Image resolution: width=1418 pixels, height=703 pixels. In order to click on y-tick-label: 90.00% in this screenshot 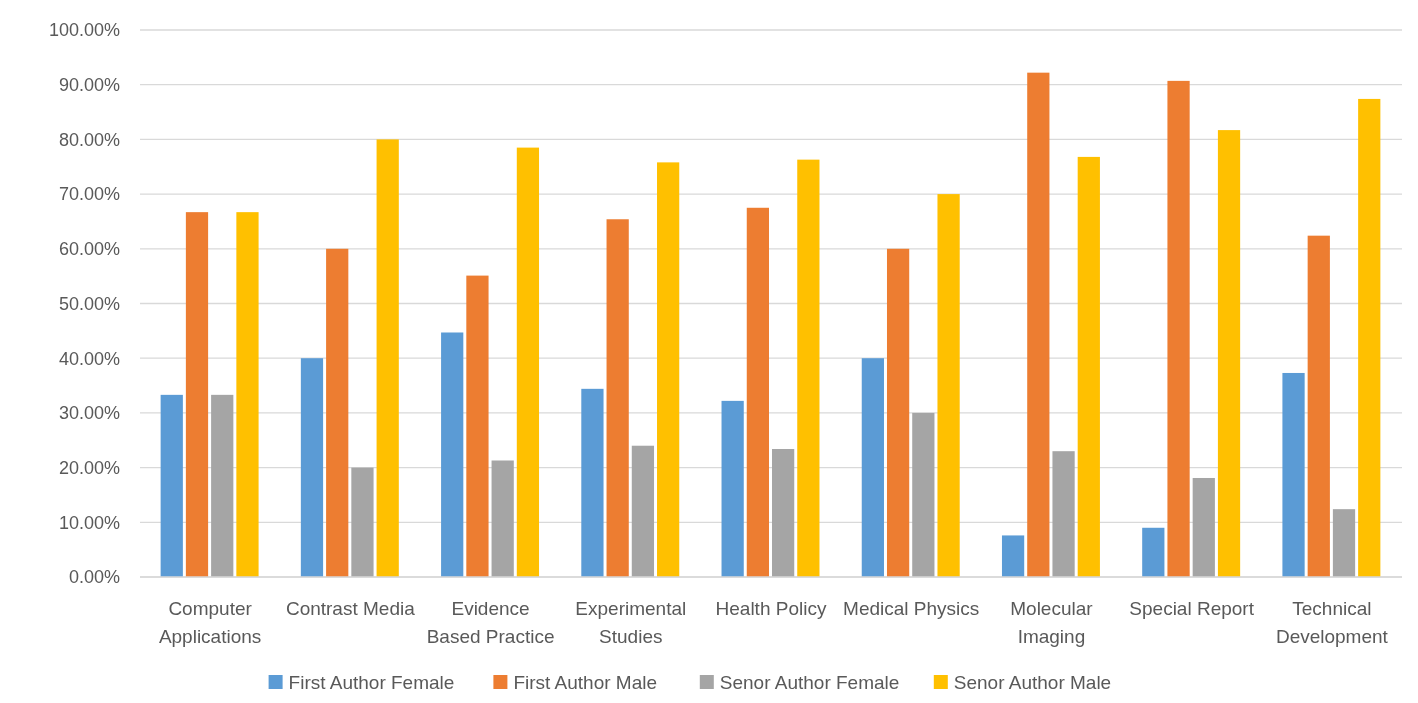, I will do `click(89, 85)`.